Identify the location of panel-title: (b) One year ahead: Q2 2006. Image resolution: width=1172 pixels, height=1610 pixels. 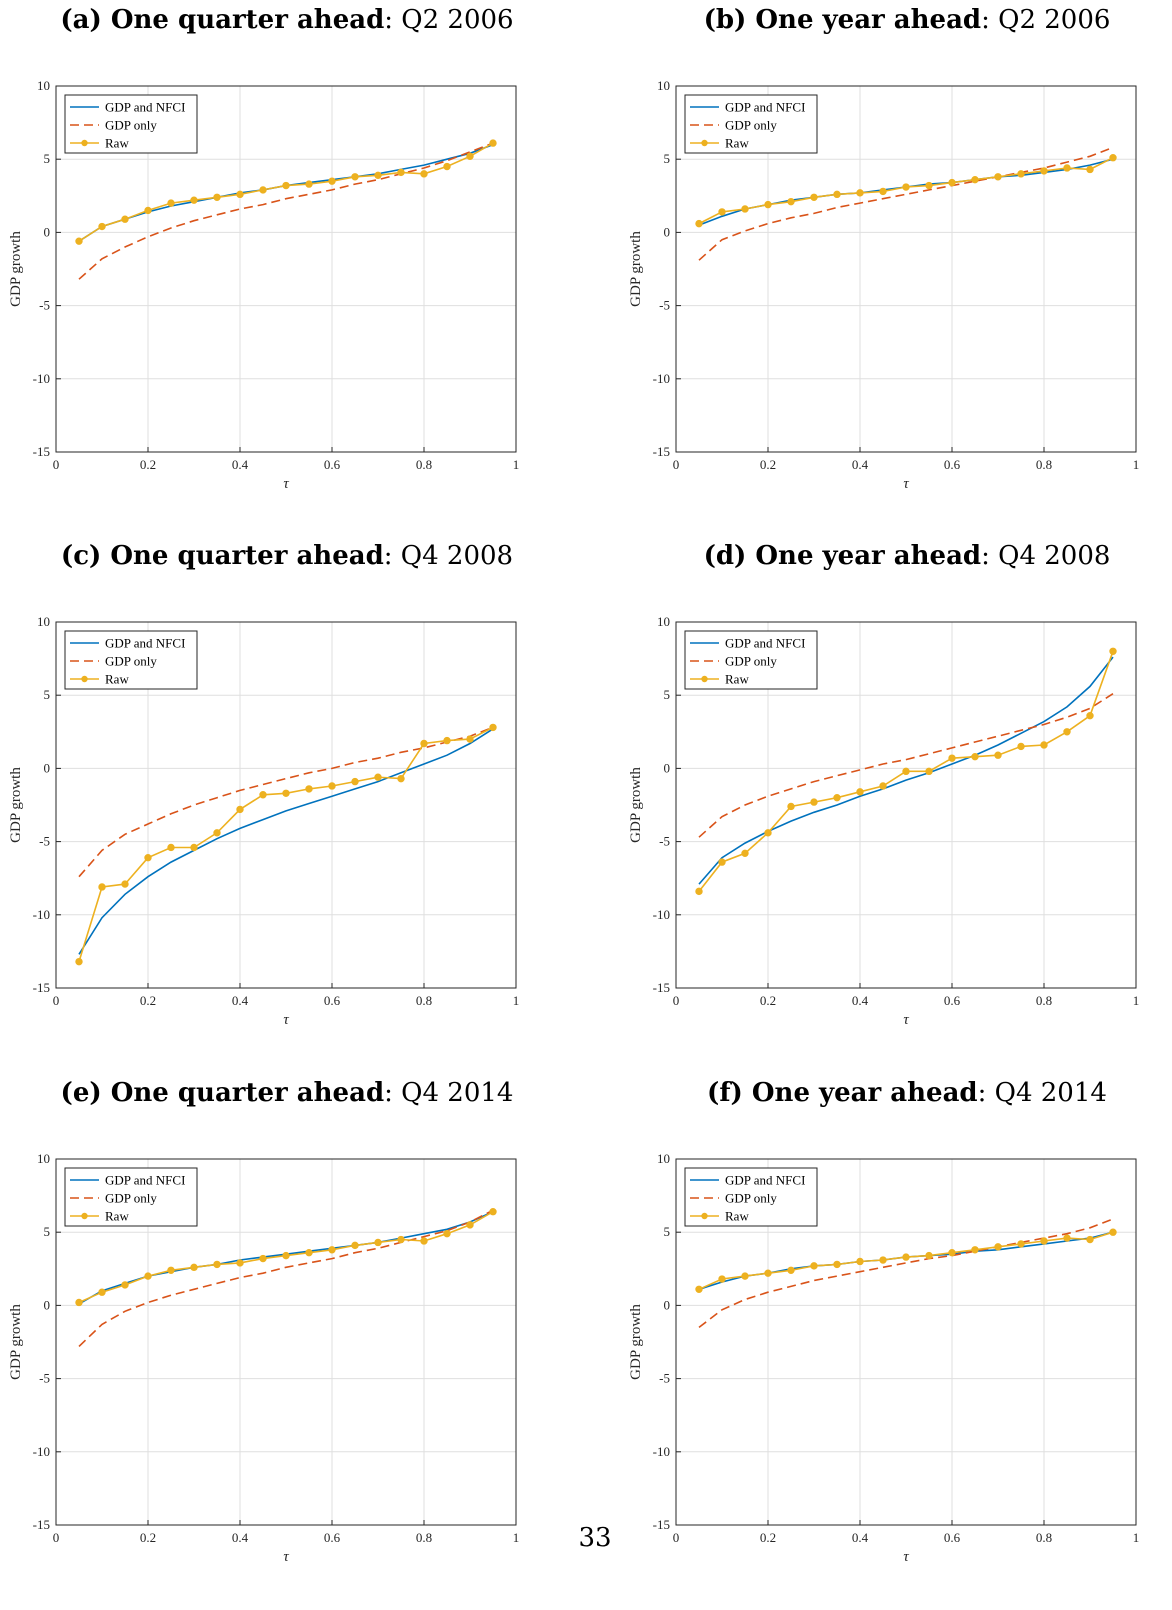
(907, 20).